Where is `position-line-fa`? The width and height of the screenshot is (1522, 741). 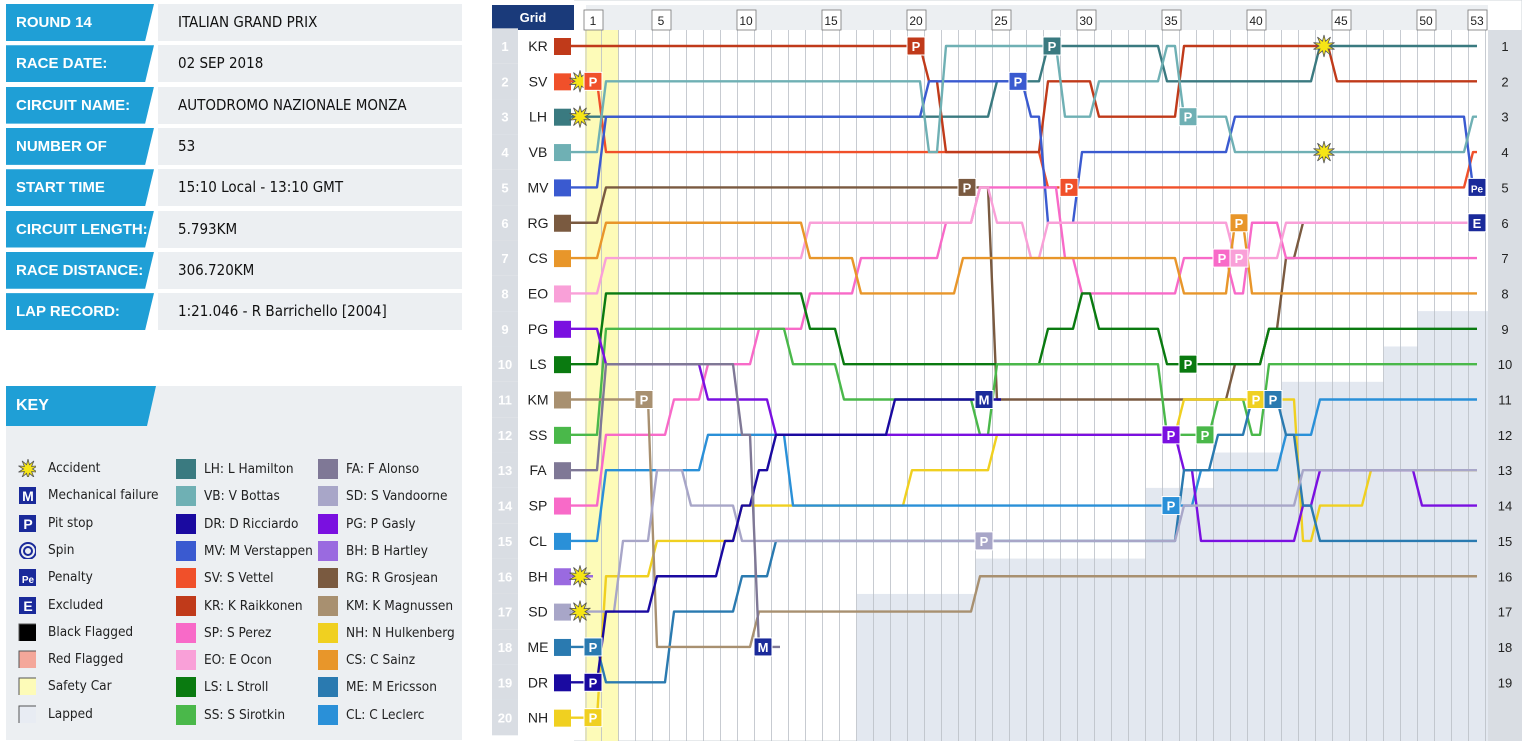 position-line-fa is located at coordinates (675, 505).